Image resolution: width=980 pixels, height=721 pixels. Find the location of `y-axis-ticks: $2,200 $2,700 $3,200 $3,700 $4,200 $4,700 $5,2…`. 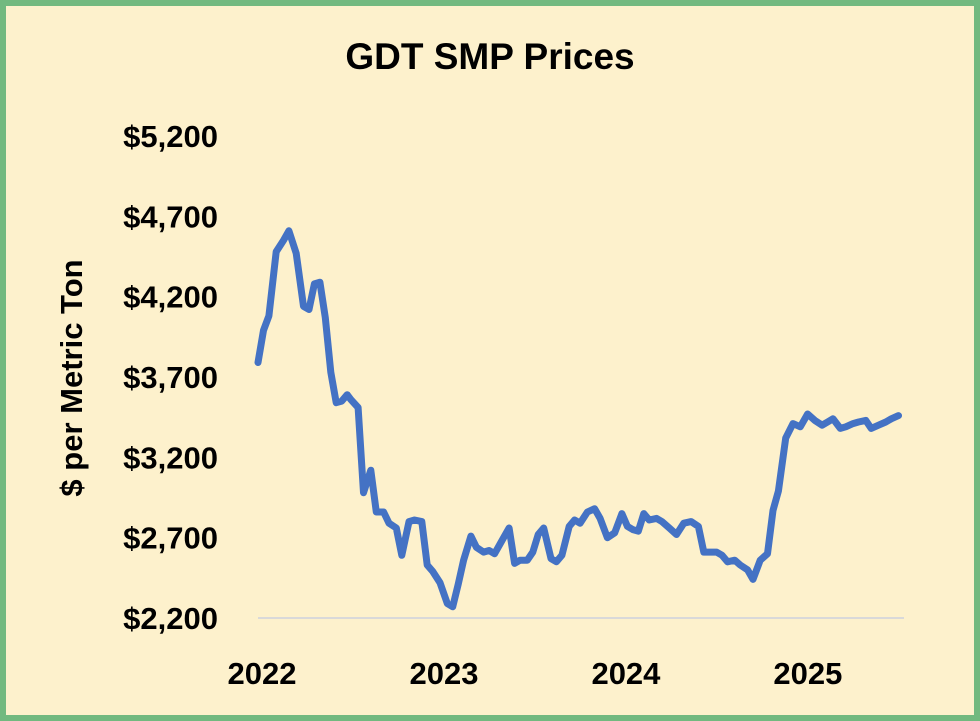

y-axis-ticks: $2,200 $2,700 $3,200 $3,700 $4,200 $4,700 $5,2… is located at coordinates (170, 377).